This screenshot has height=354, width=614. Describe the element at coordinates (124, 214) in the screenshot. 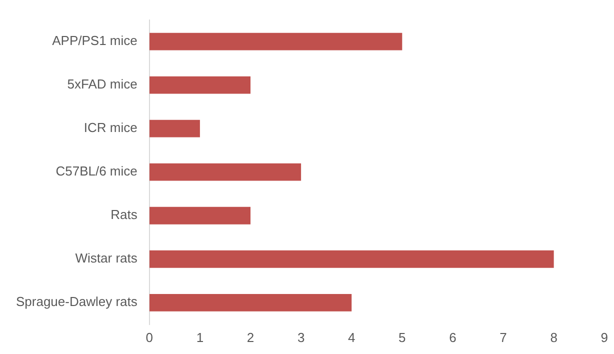

I see `y-tick-label: Rats` at that location.